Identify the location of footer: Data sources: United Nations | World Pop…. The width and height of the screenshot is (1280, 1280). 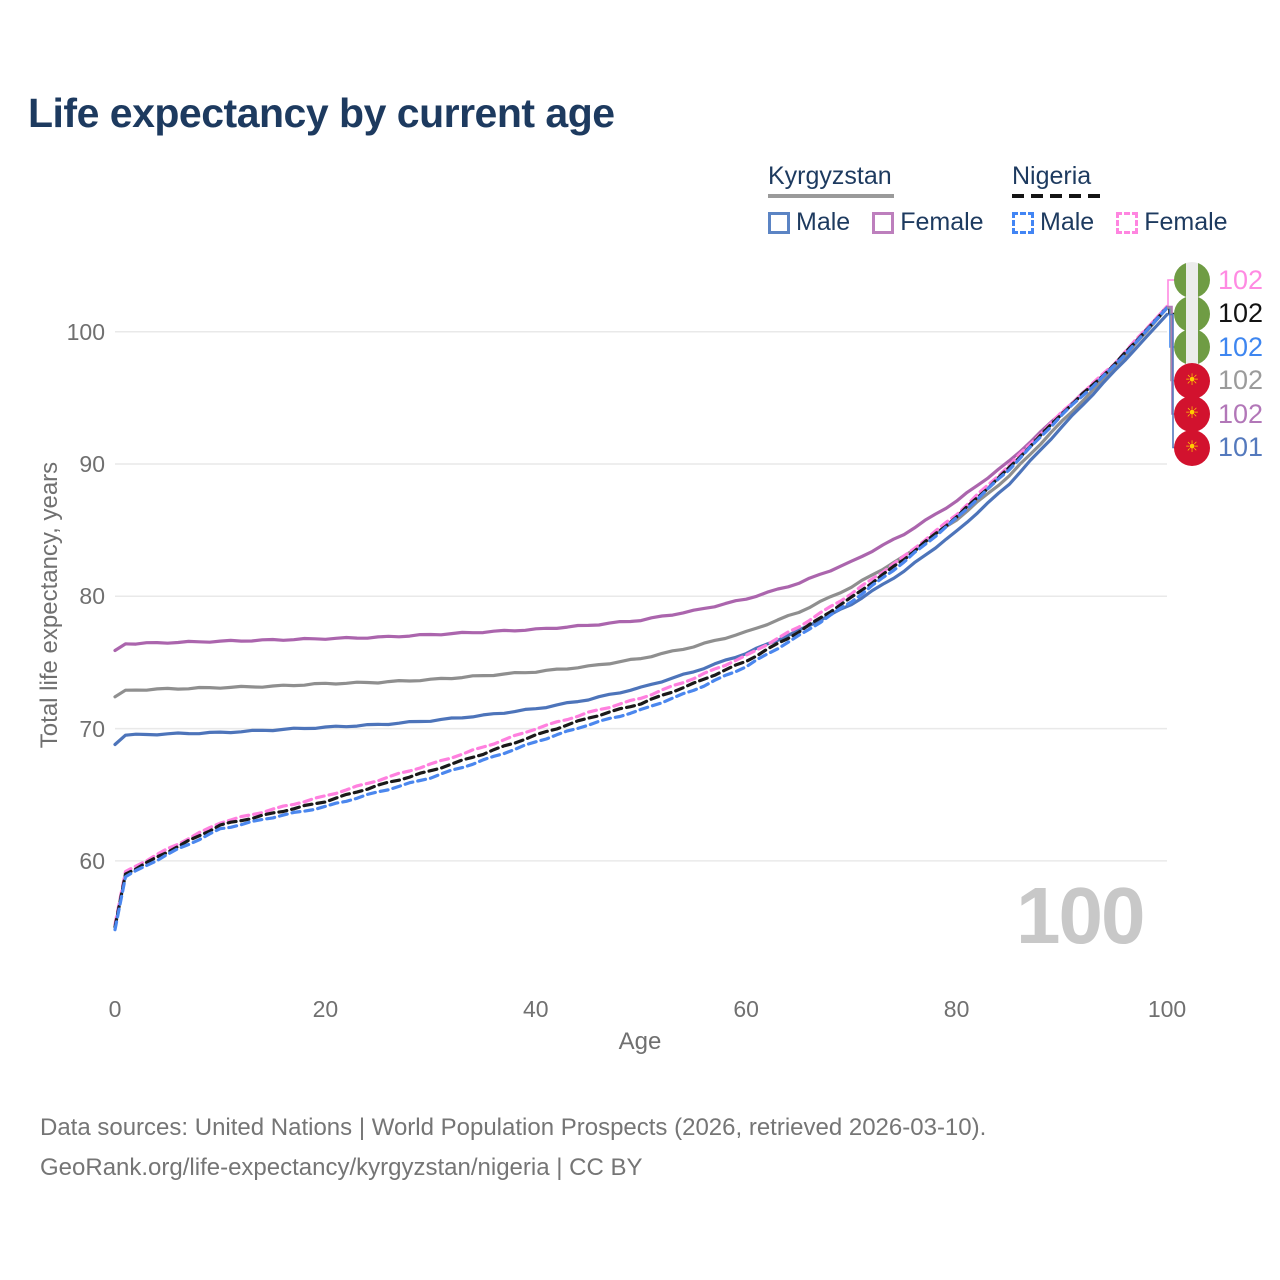
(513, 1148).